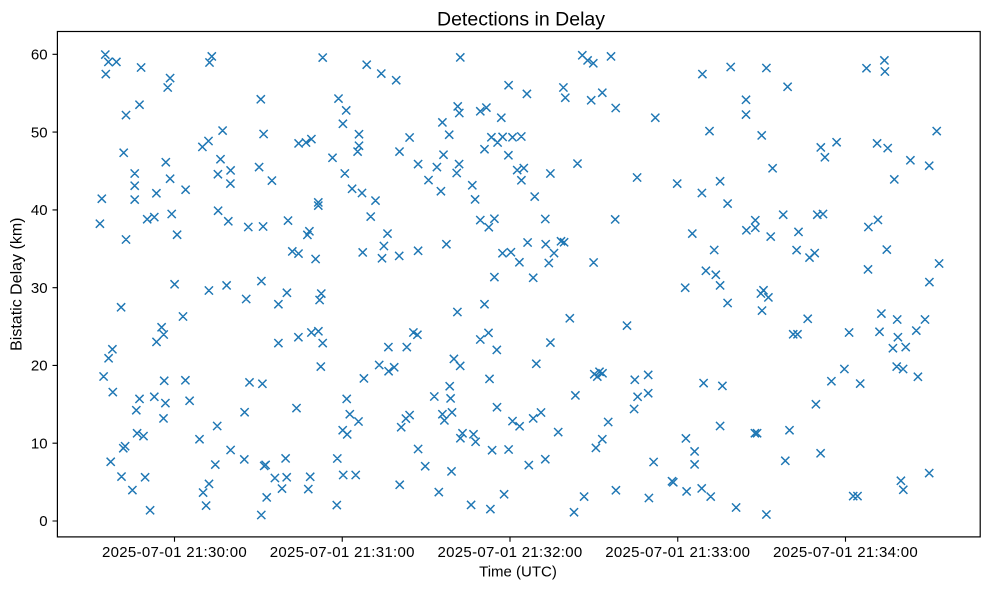 This screenshot has width=989, height=595. I want to click on svg-text: 60, so click(39, 55).